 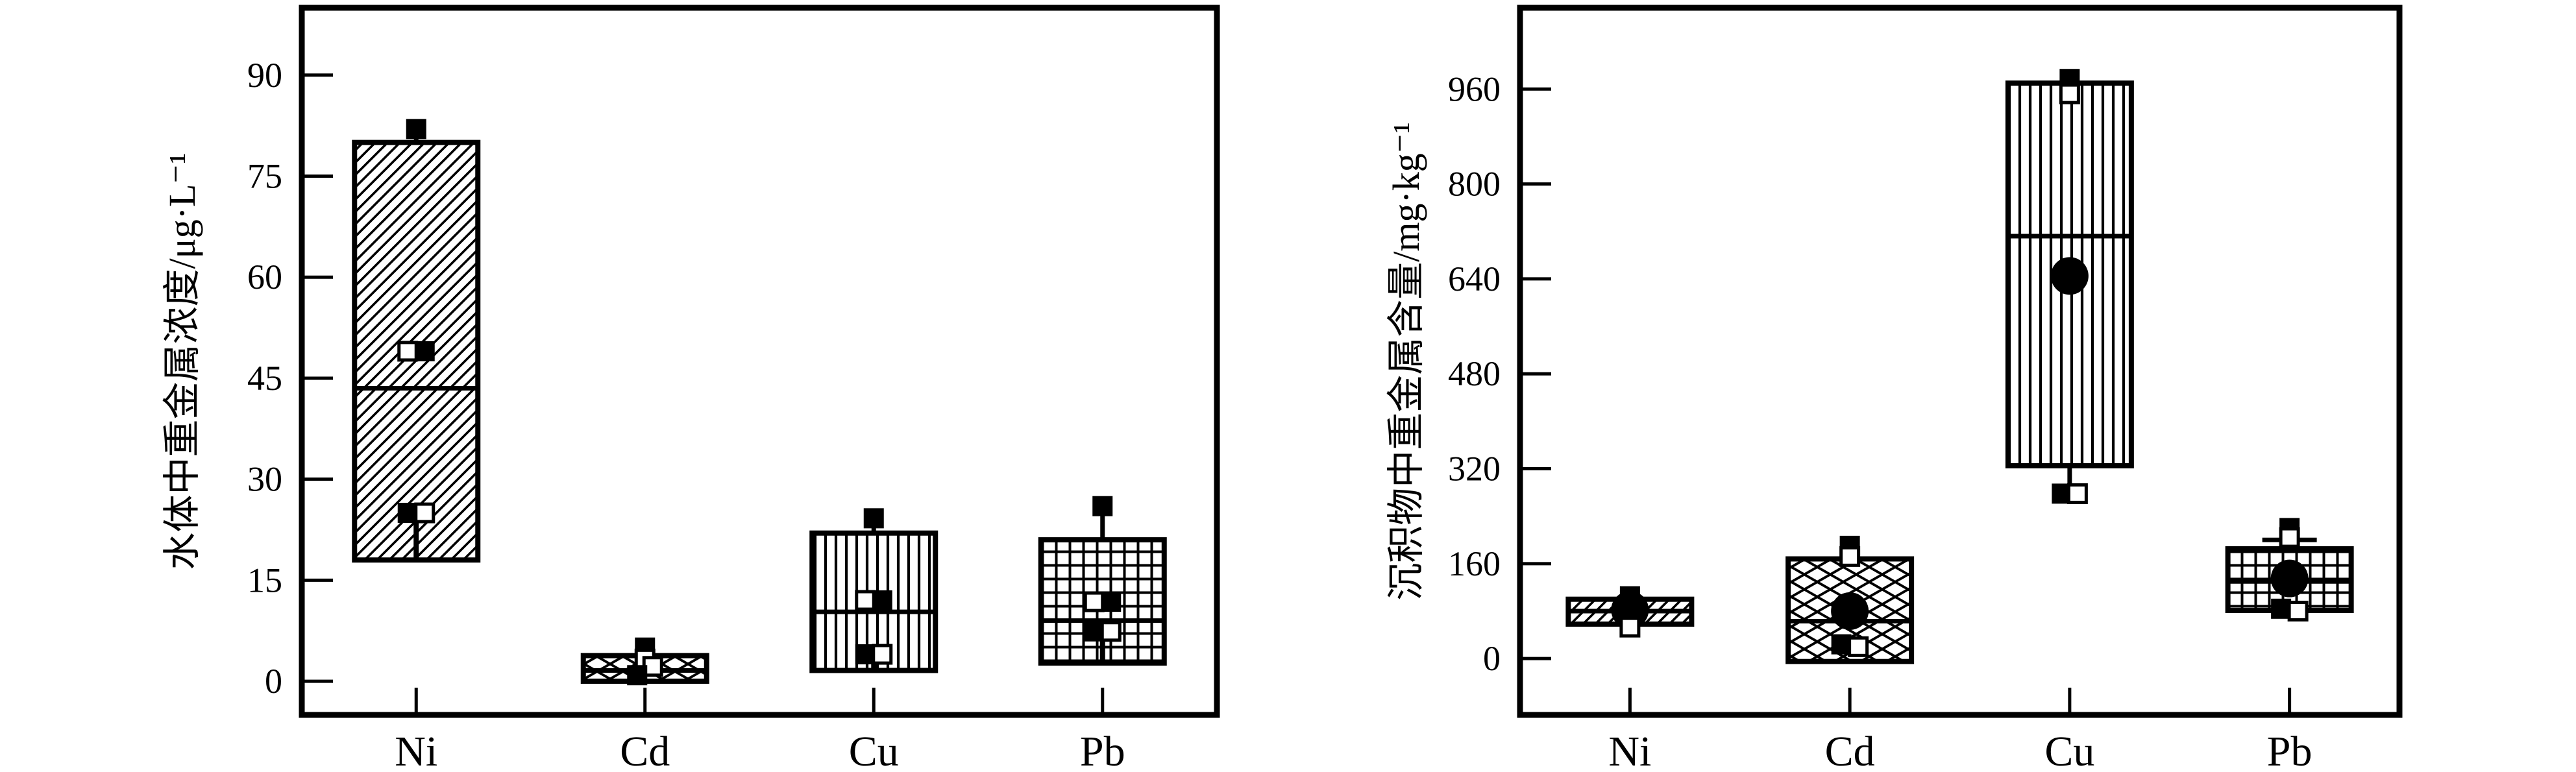 I want to click on water-box-Ni, so click(x=416, y=341).